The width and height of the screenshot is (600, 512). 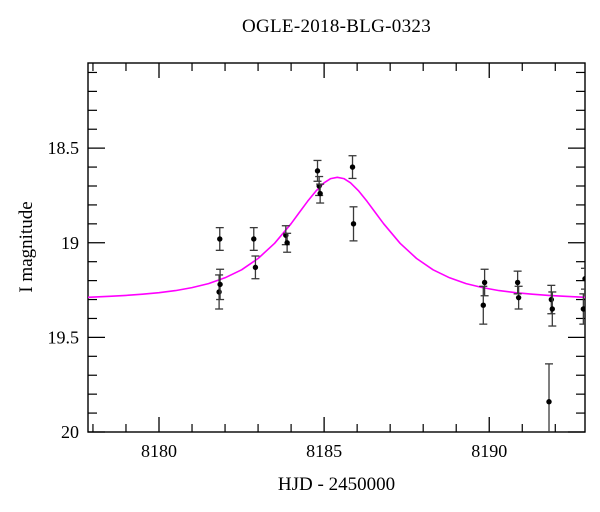 I want to click on plot-title: OGLE-2018-BLG-0323, so click(x=336, y=26).